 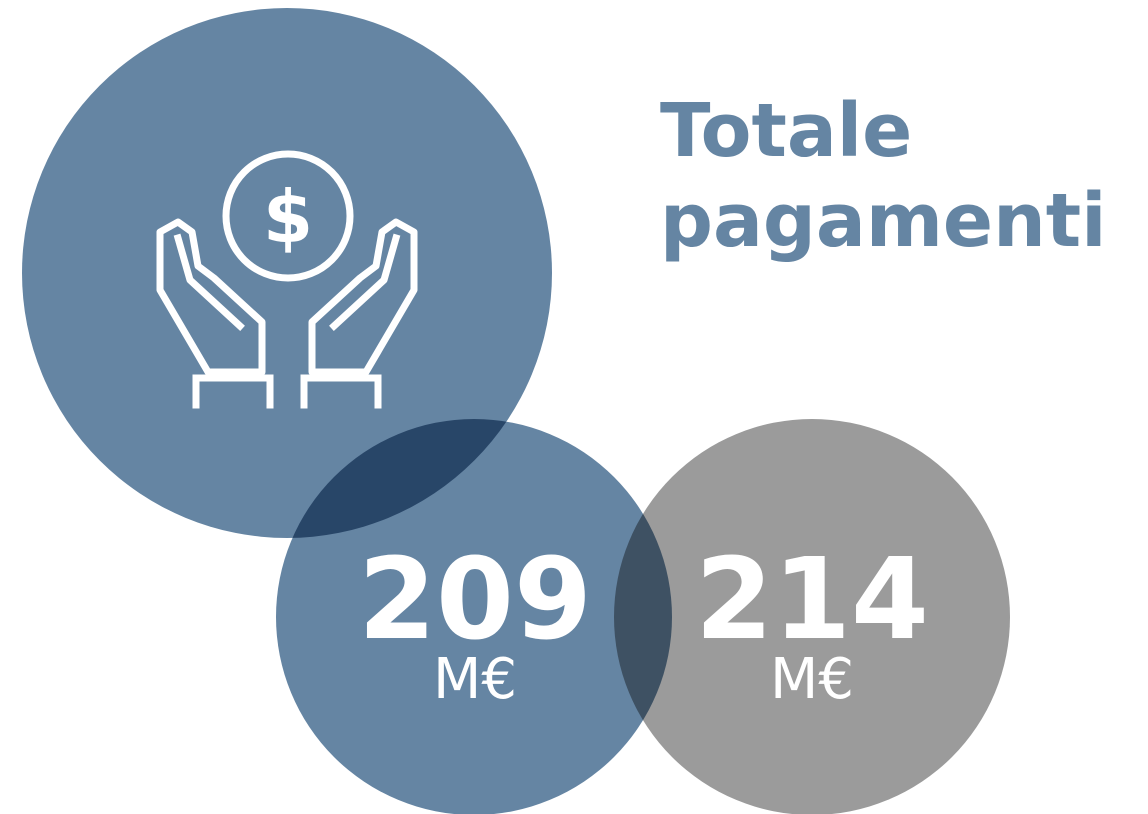 I want to click on hands-coin-icon: $, so click(x=287, y=279).